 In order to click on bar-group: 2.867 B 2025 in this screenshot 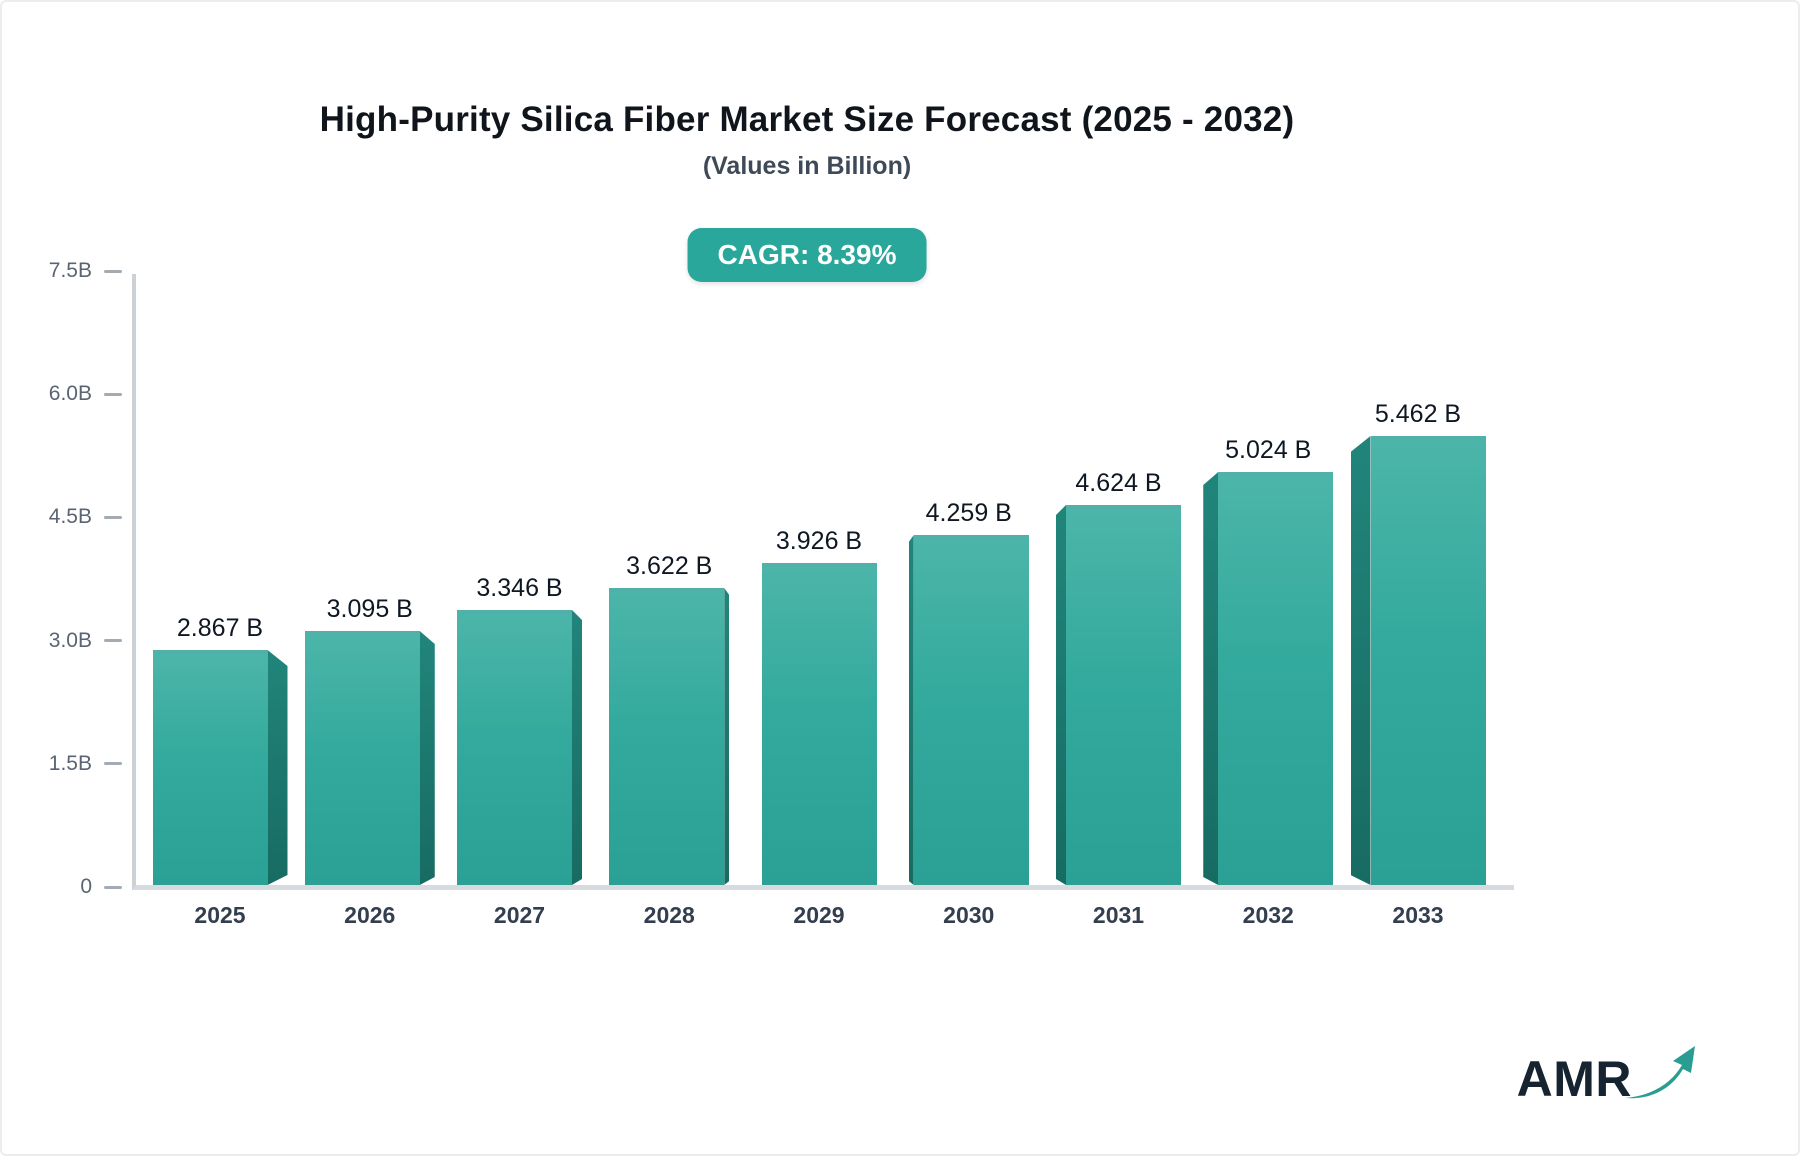, I will do `click(220, 601)`.